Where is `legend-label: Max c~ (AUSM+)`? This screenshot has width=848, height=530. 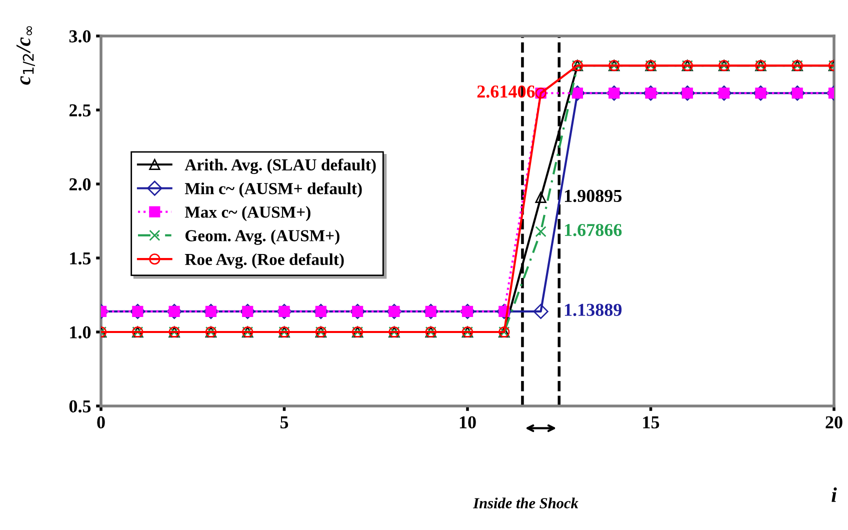 legend-label: Max c~ (AUSM+) is located at coordinates (247, 214).